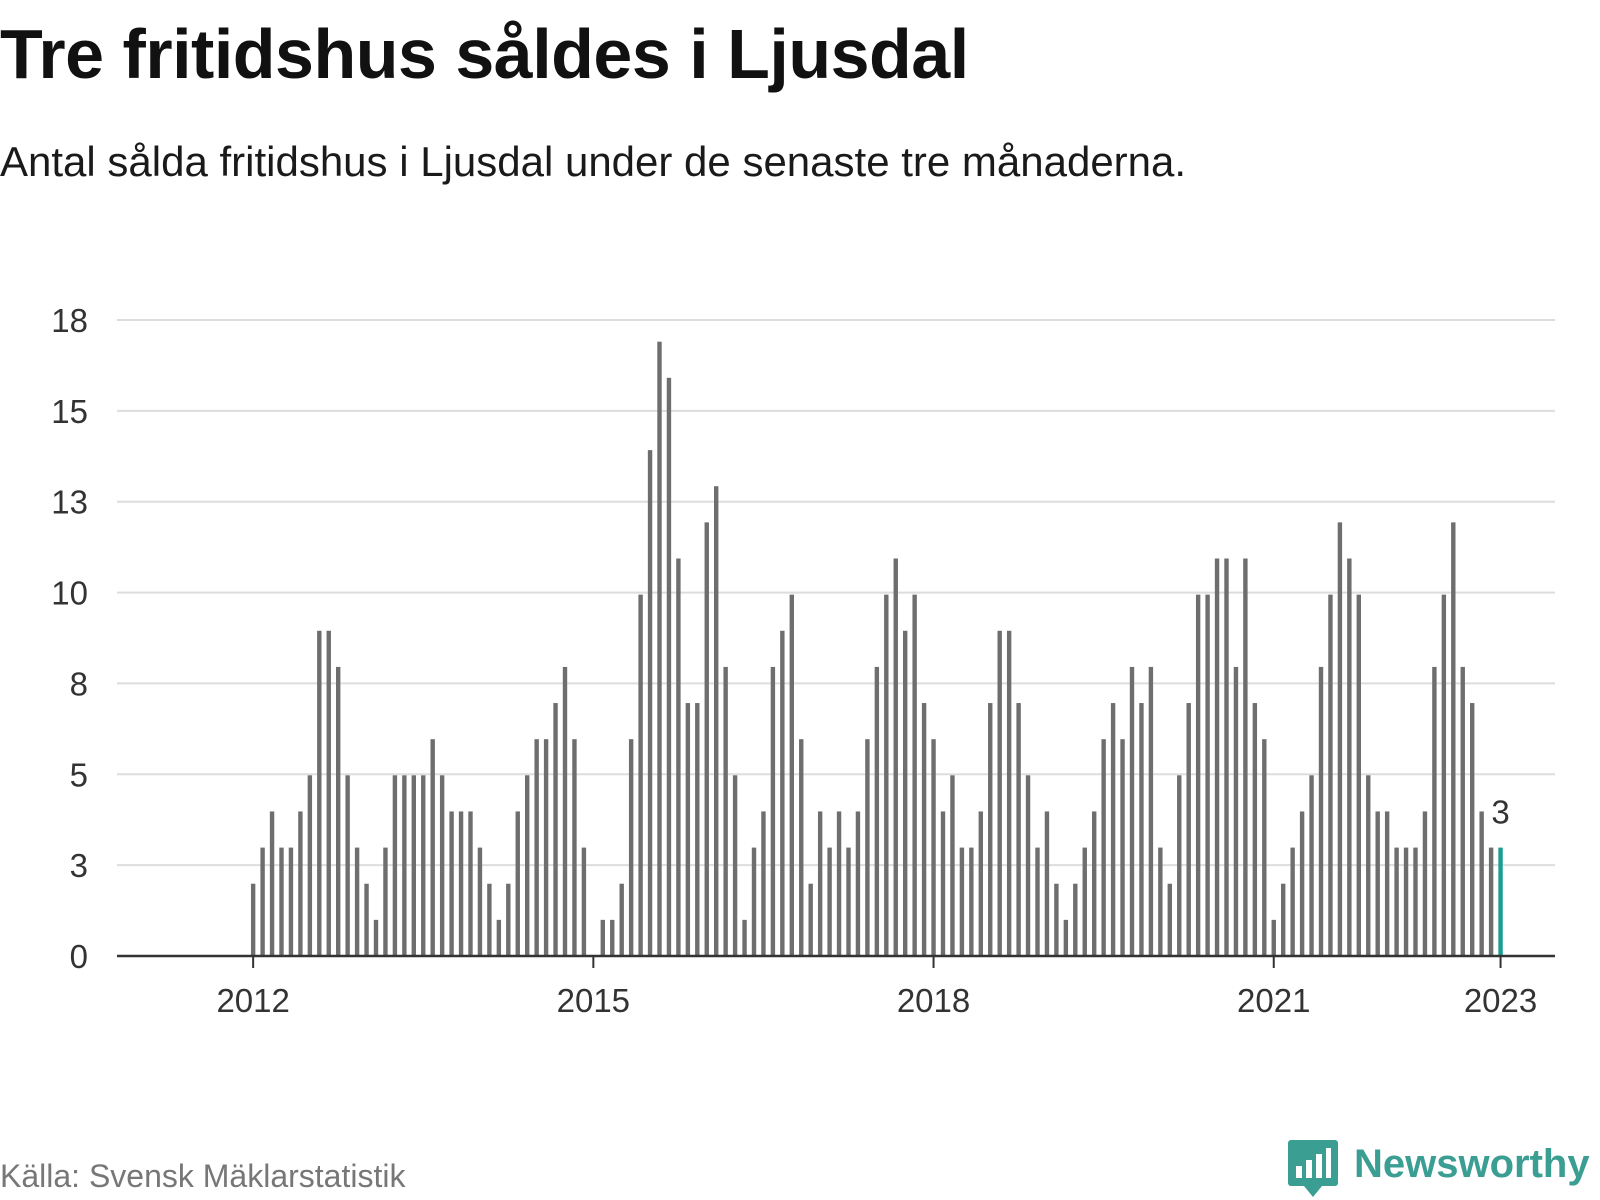  Describe the element at coordinates (69, 320) in the screenshot. I see `y-tick-label: 18` at that location.